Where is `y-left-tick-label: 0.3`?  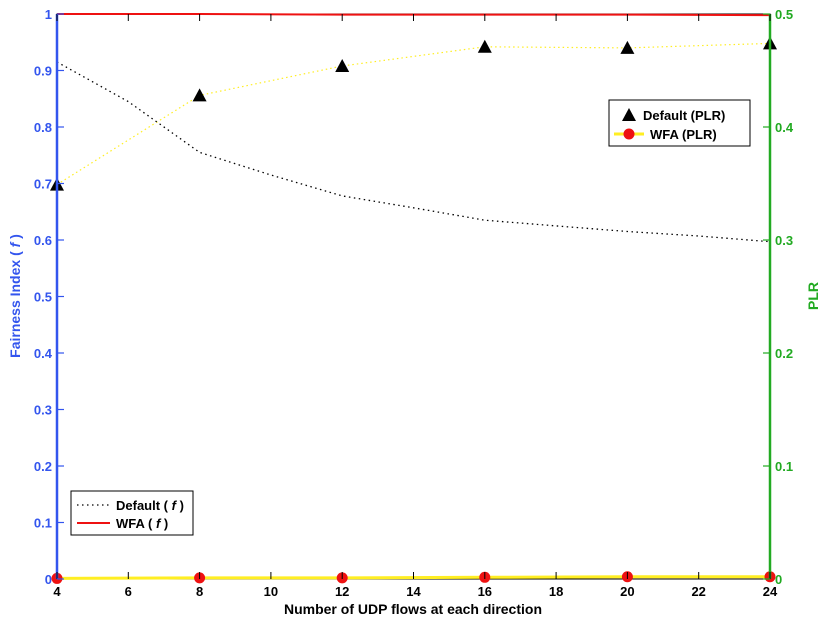 y-left-tick-label: 0.3 is located at coordinates (43, 410).